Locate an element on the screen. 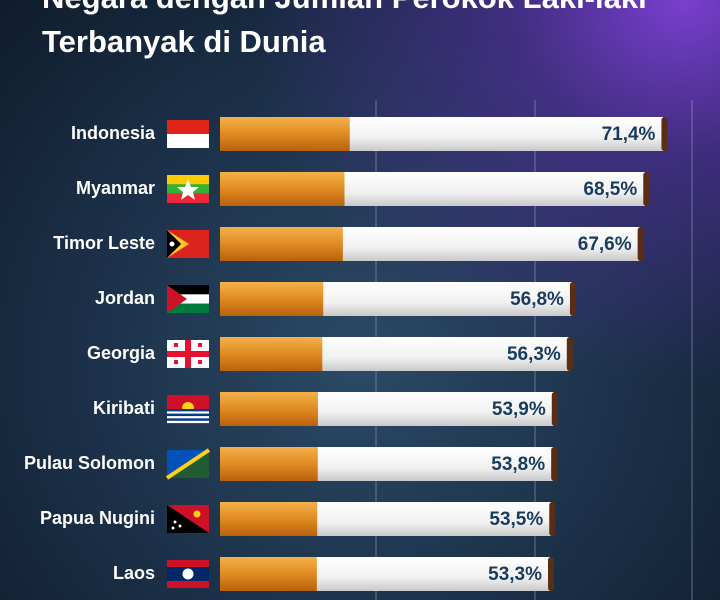 The image size is (720, 600). value-label: 56,8% is located at coordinates (537, 299).